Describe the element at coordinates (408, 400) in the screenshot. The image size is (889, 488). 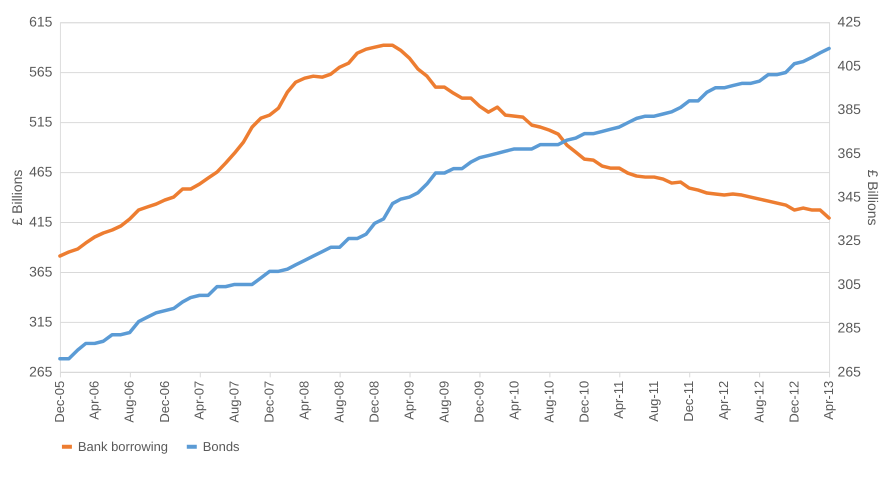
I see `x-tick-label: Apr-09` at that location.